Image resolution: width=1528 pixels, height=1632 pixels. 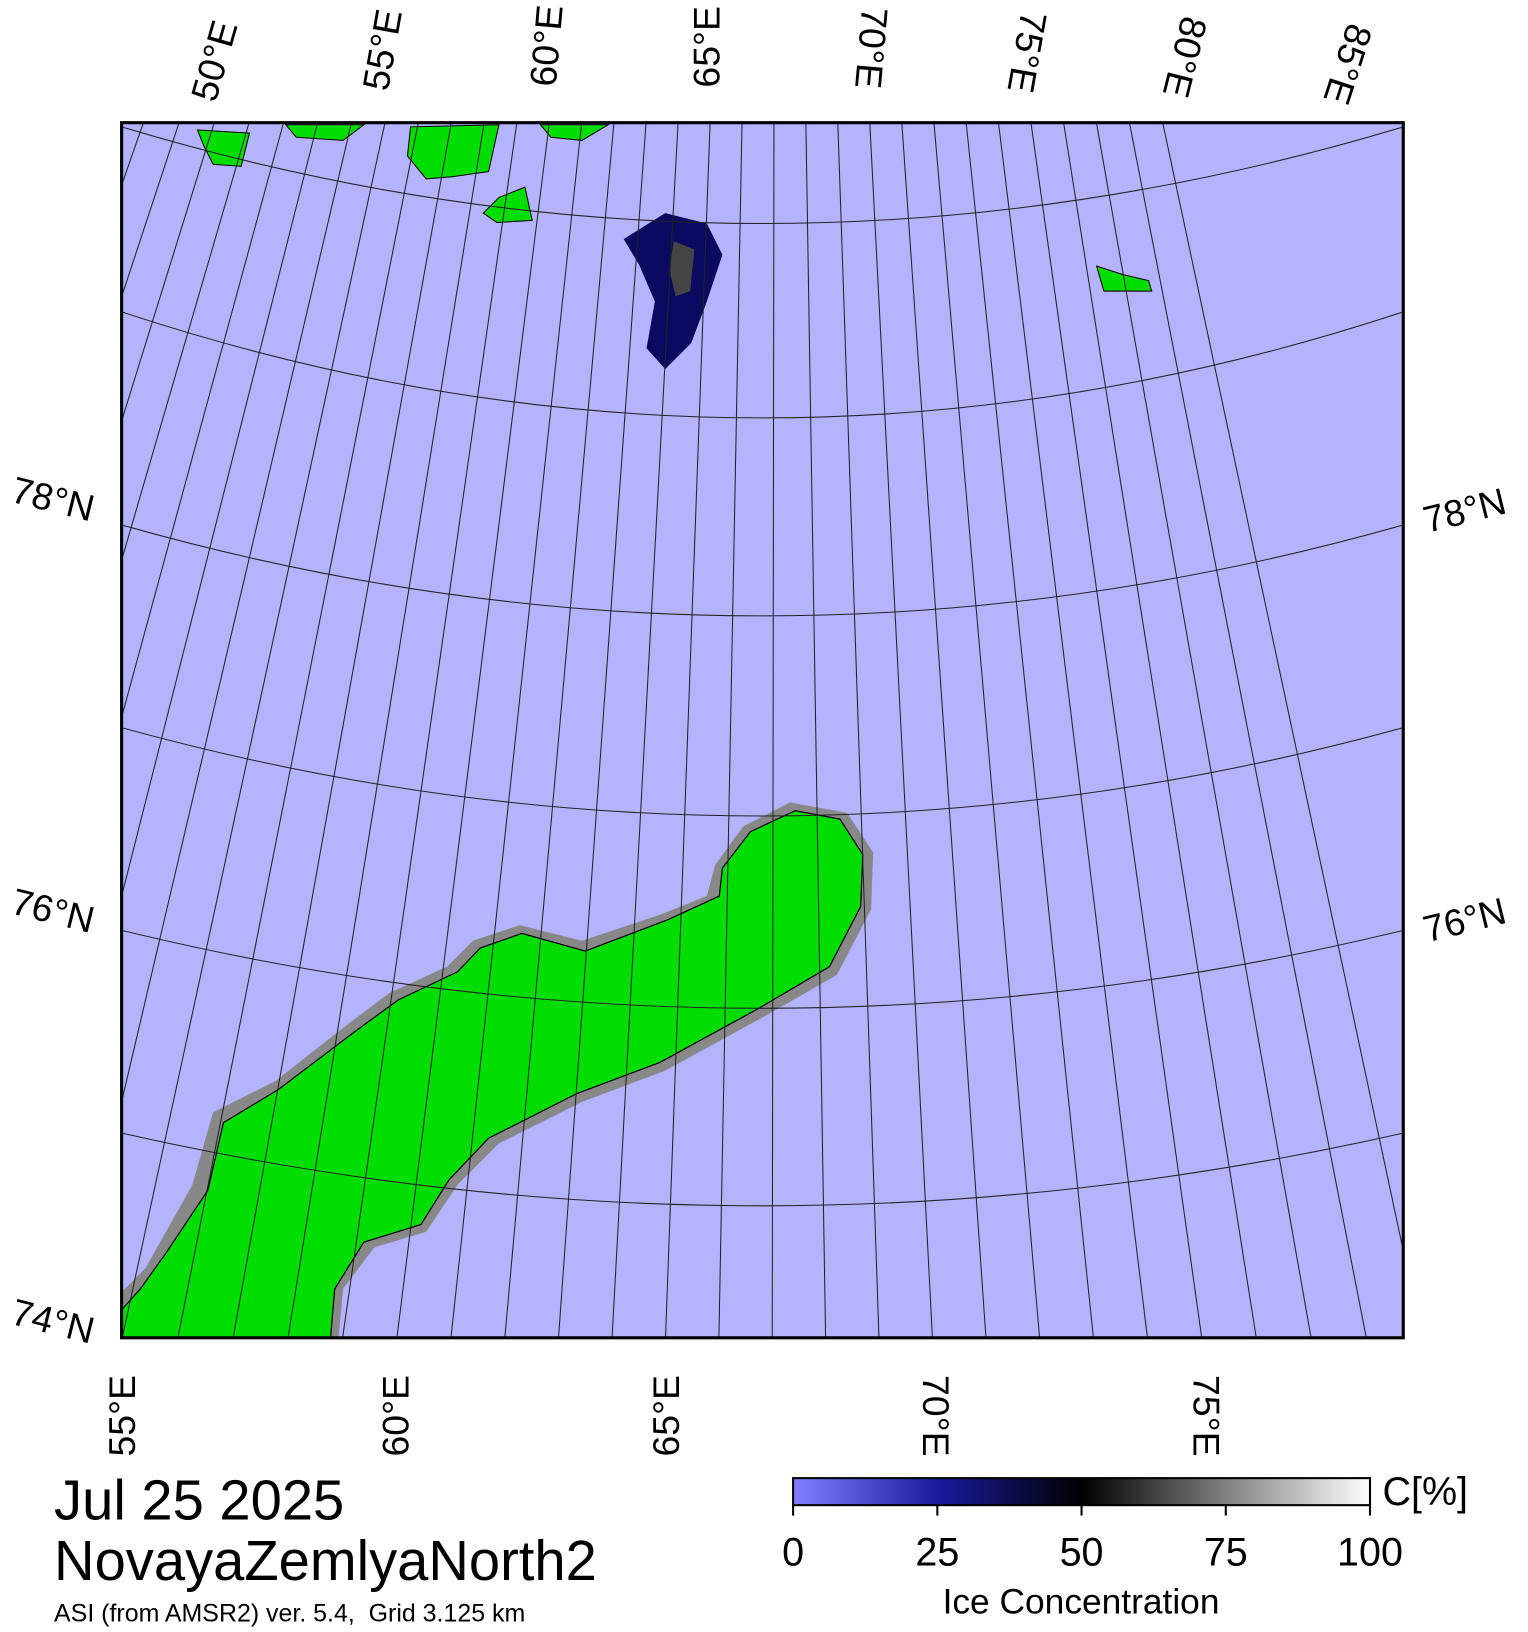 What do you see at coordinates (199, 1500) in the screenshot?
I see `date: Jul 25 2025` at bounding box center [199, 1500].